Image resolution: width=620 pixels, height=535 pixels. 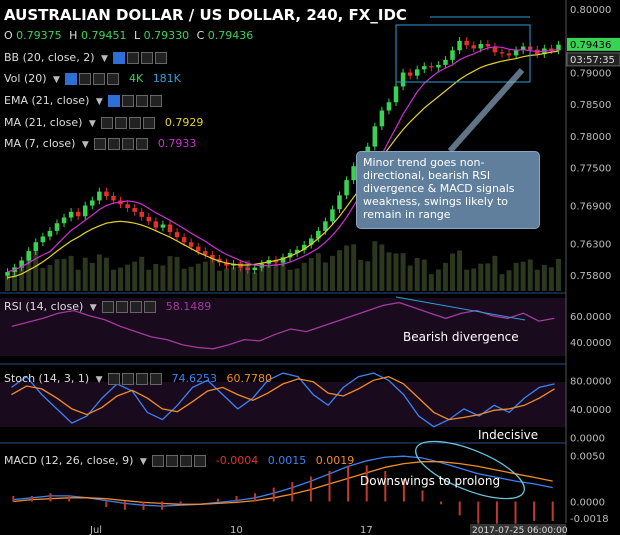 I want to click on stoch-label: Stoch (14, 3, 1), so click(x=47, y=378).